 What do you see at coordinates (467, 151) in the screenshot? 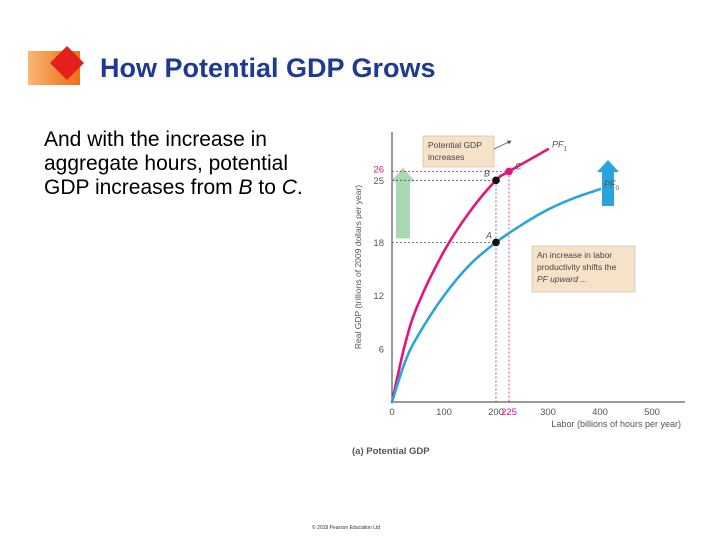
I see `callout-top: Potential GDP increases` at bounding box center [467, 151].